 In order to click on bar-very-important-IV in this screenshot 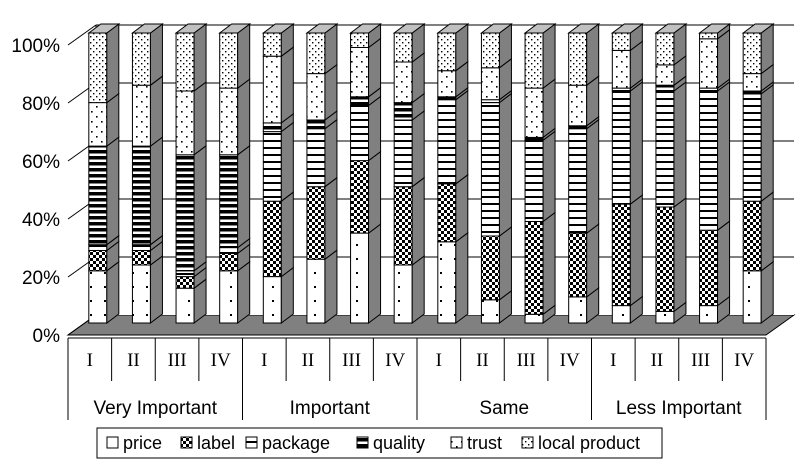, I will do `click(235, 173)`.